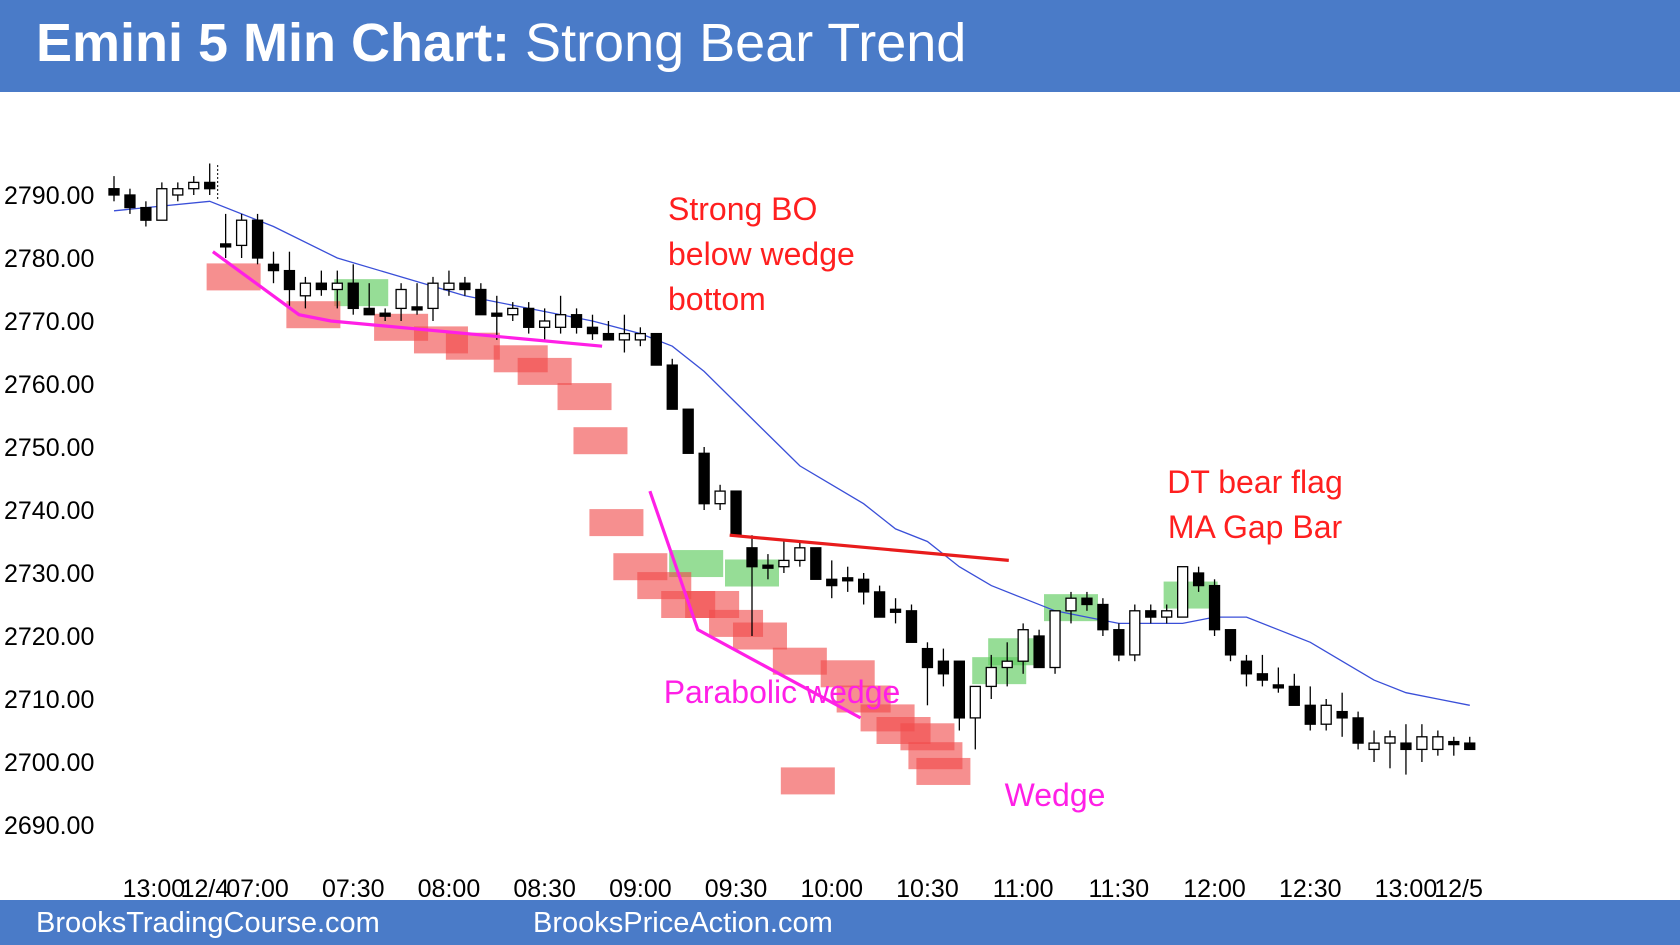 This screenshot has height=945, width=1680. Describe the element at coordinates (544, 887) in the screenshot. I see `x-tick-label: 08:30` at that location.